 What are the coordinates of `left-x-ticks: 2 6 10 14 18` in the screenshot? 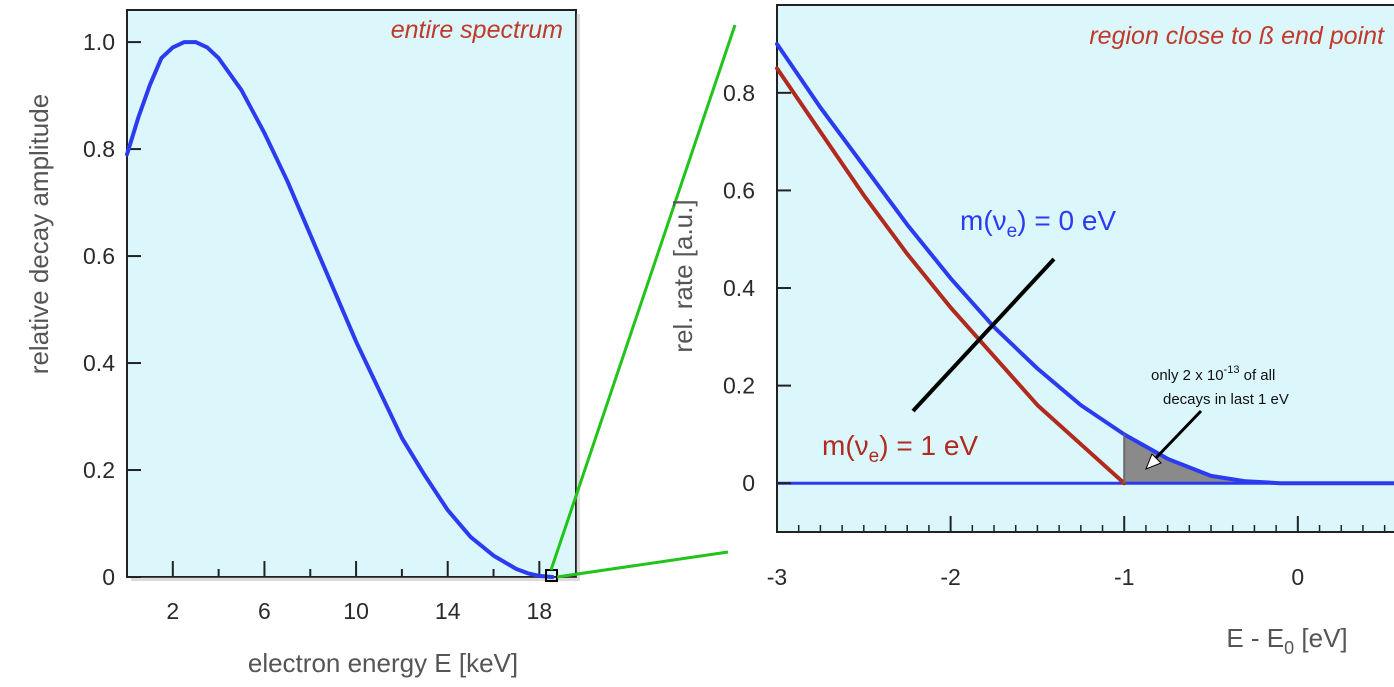 It's located at (359, 592).